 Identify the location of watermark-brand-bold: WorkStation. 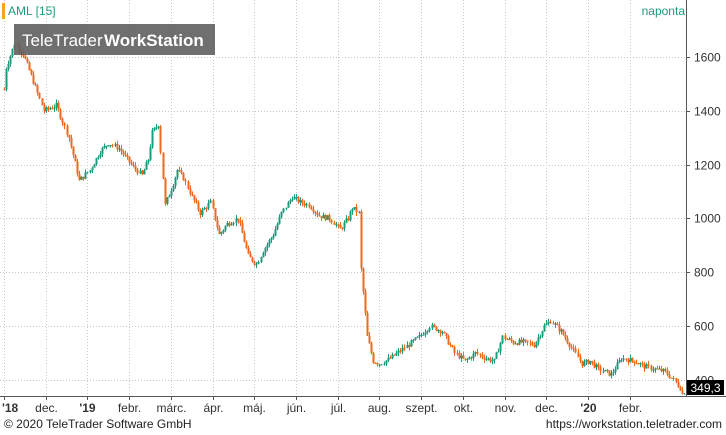
(154, 40).